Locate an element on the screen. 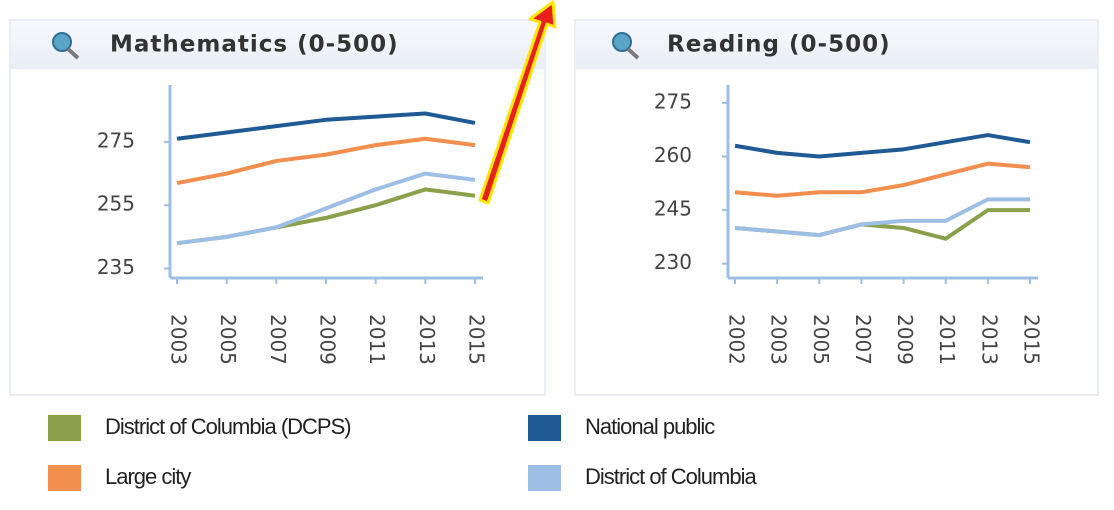 The image size is (1114, 510). chart-title: Reading (0-500) is located at coordinates (779, 45).